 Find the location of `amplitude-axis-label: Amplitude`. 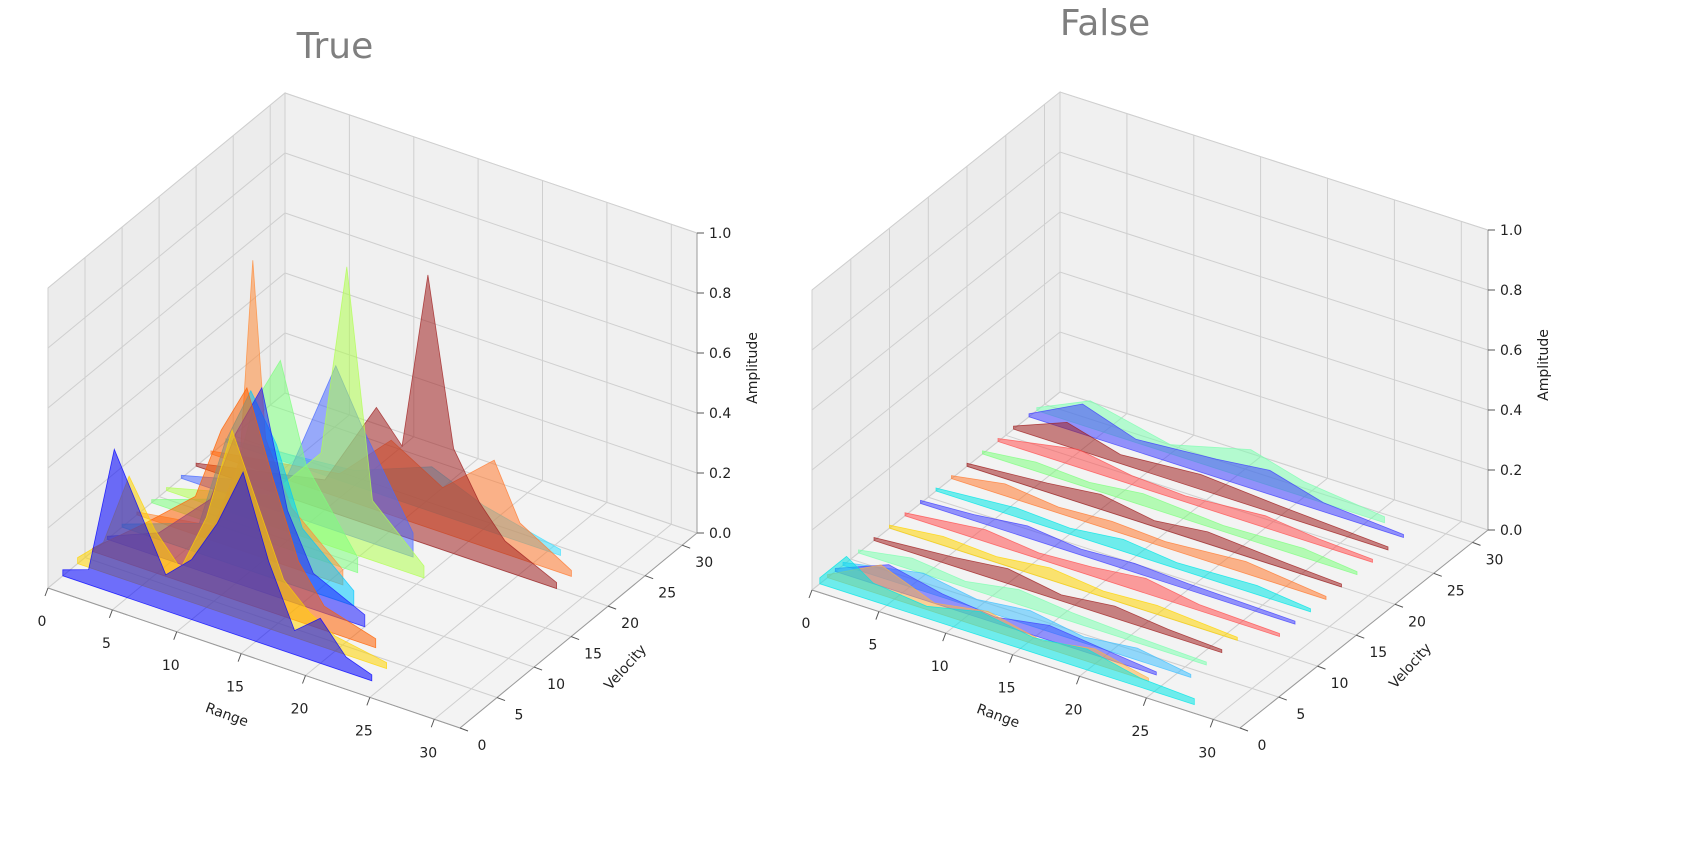

amplitude-axis-label: Amplitude is located at coordinates (753, 368).